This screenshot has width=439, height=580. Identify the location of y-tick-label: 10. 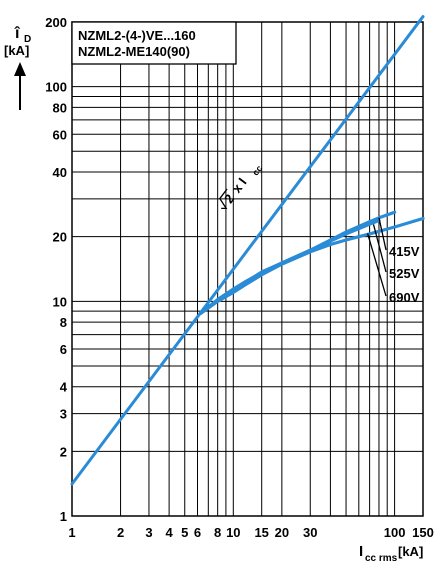
(60, 301).